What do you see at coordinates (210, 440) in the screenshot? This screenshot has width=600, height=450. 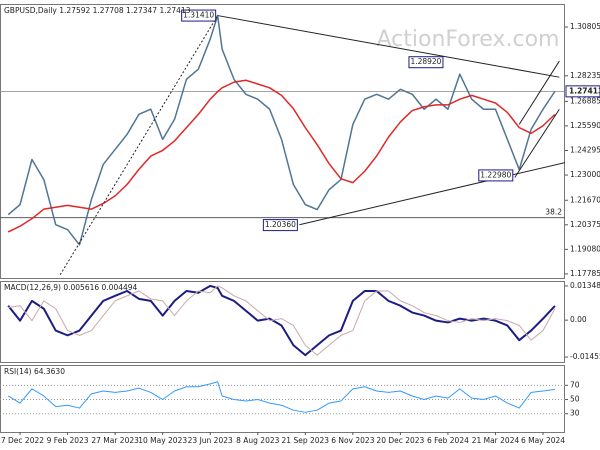 I see `x-tick-label: 23 Jun 2023` at bounding box center [210, 440].